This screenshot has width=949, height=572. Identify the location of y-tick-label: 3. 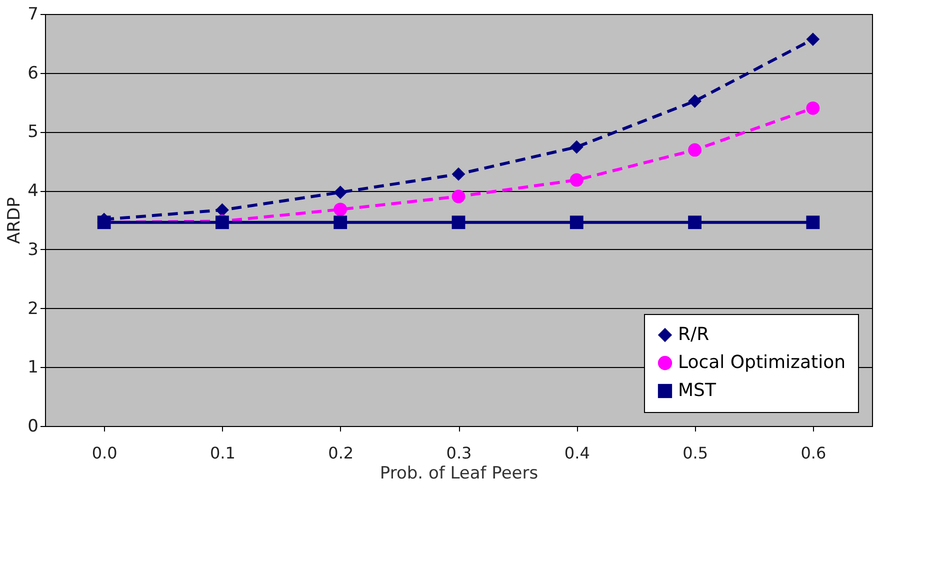
(33, 250).